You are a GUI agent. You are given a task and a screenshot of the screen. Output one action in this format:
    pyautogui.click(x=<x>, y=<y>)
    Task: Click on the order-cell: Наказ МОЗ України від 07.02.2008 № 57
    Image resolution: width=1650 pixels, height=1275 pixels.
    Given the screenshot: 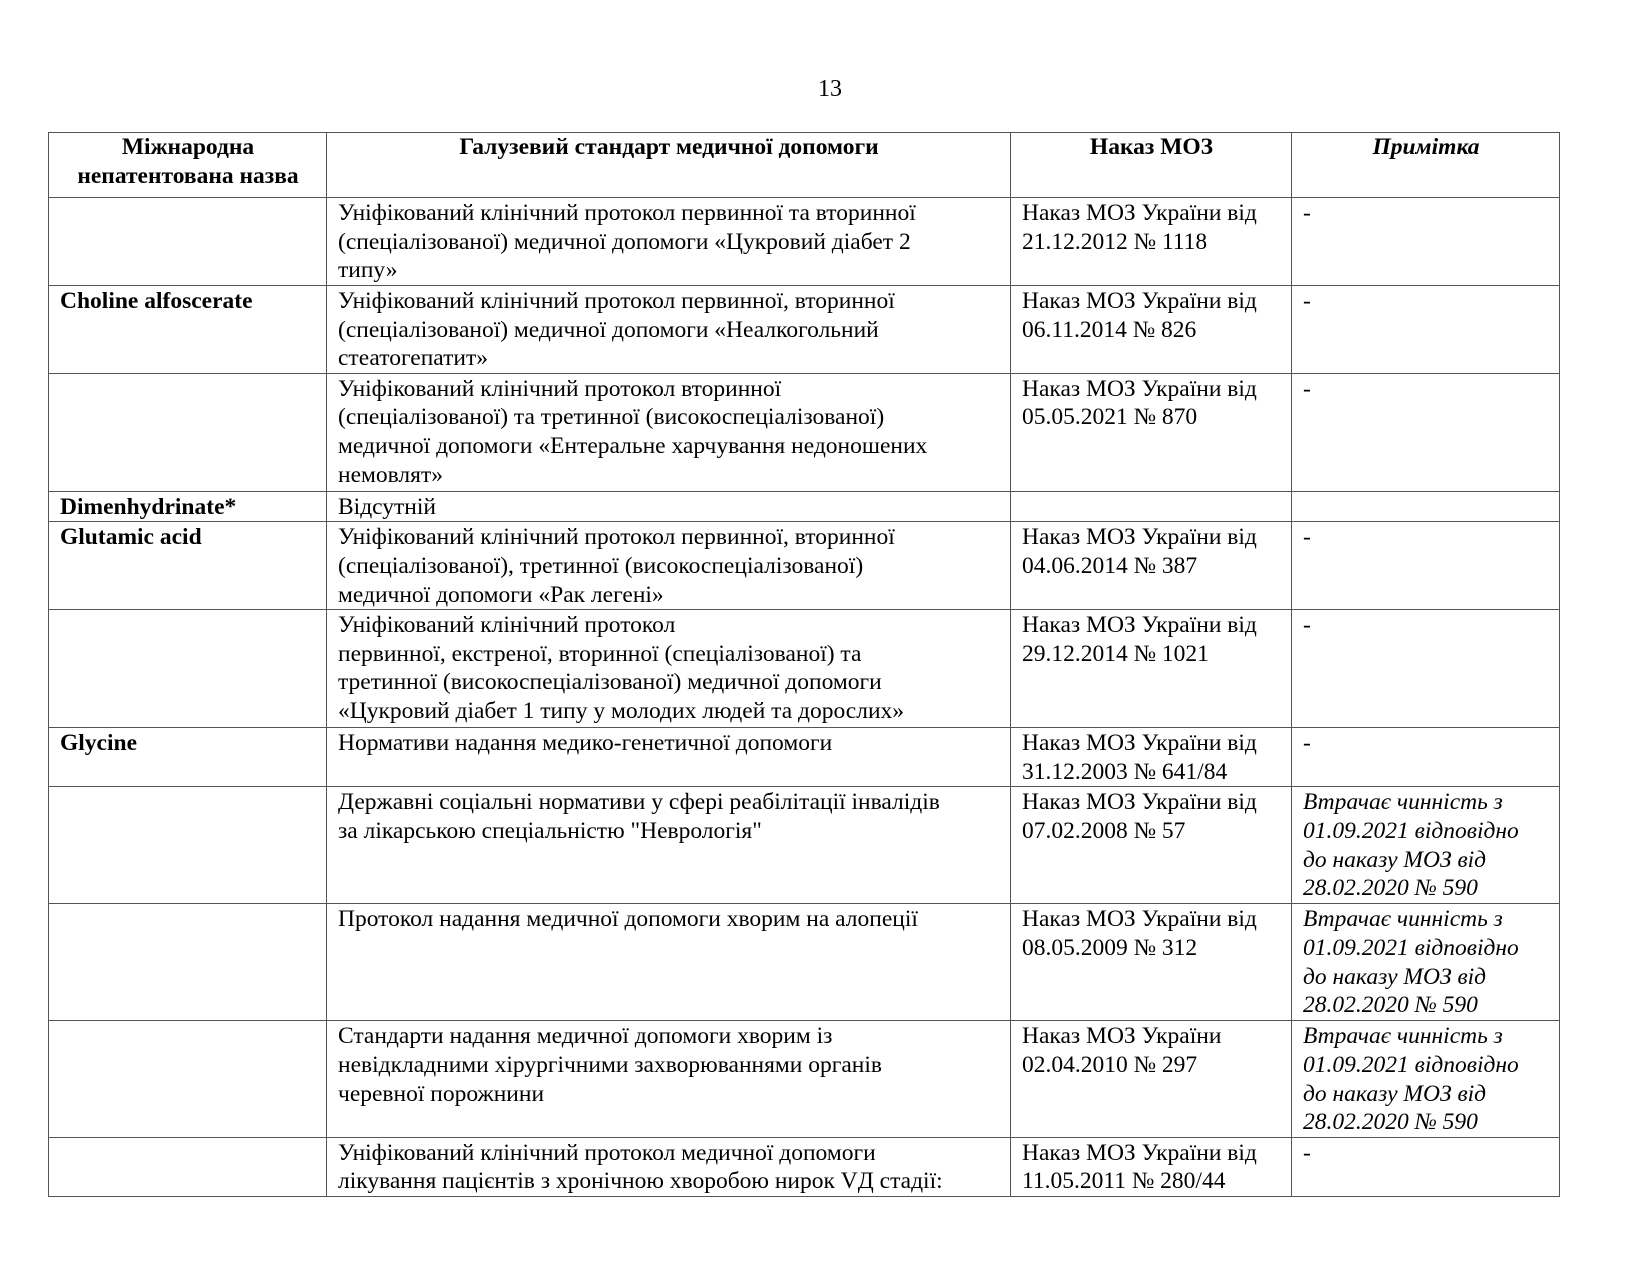 What is the action you would take?
    pyautogui.click(x=1151, y=845)
    